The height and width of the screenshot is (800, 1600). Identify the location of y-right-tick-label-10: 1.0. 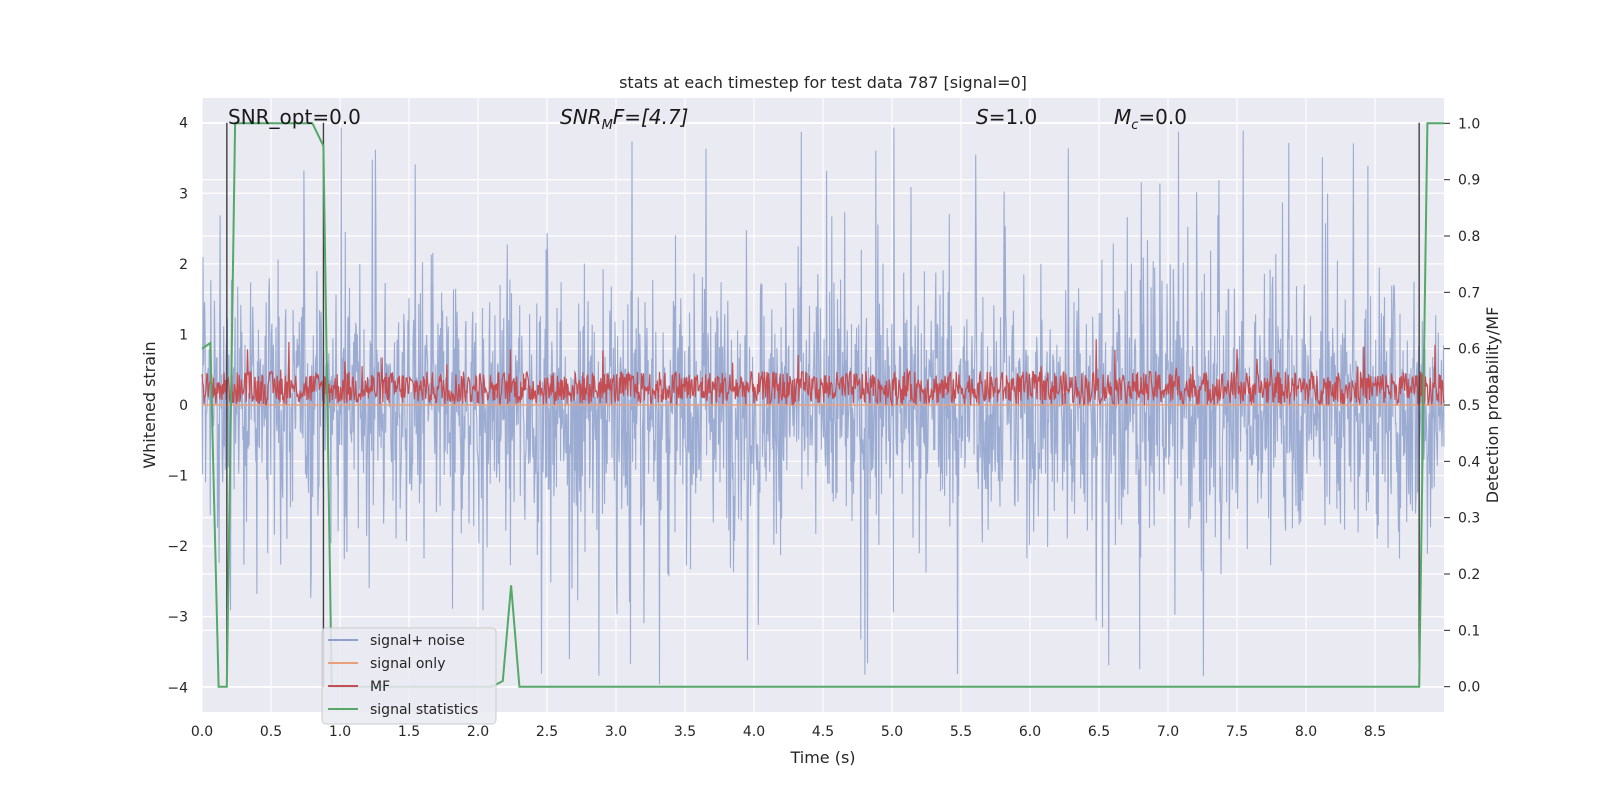
(1469, 124).